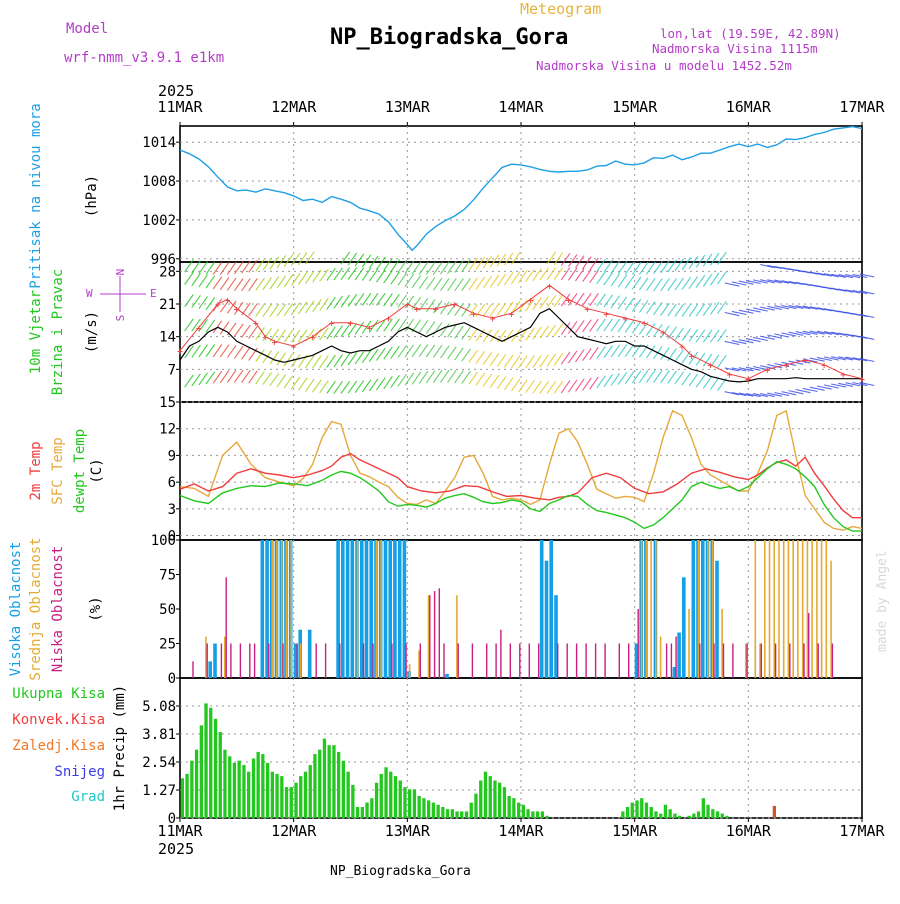 This screenshot has width=900, height=904. I want to click on year-bottom: 2025, so click(176, 849).